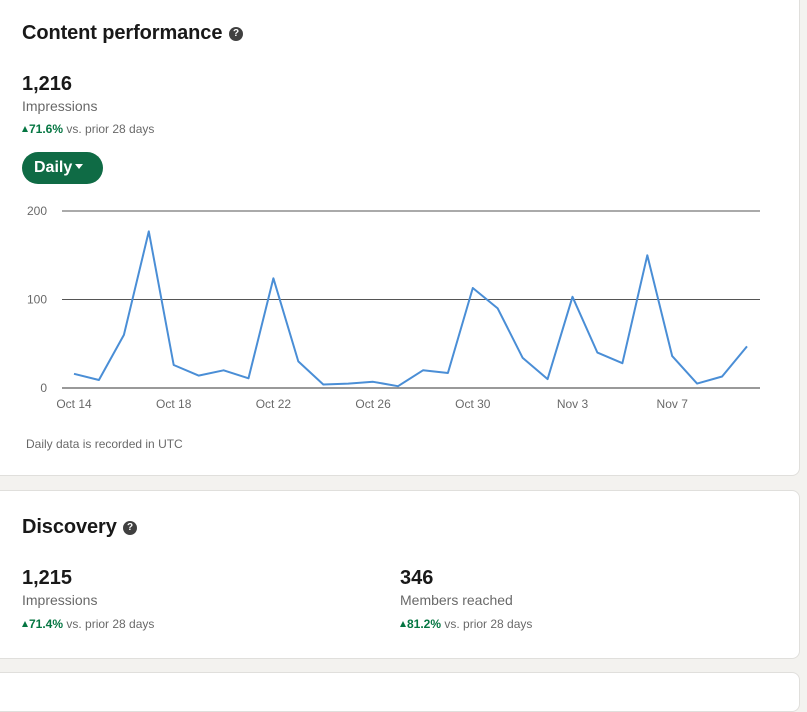  I want to click on change-percent: 71.6%, so click(46, 129).